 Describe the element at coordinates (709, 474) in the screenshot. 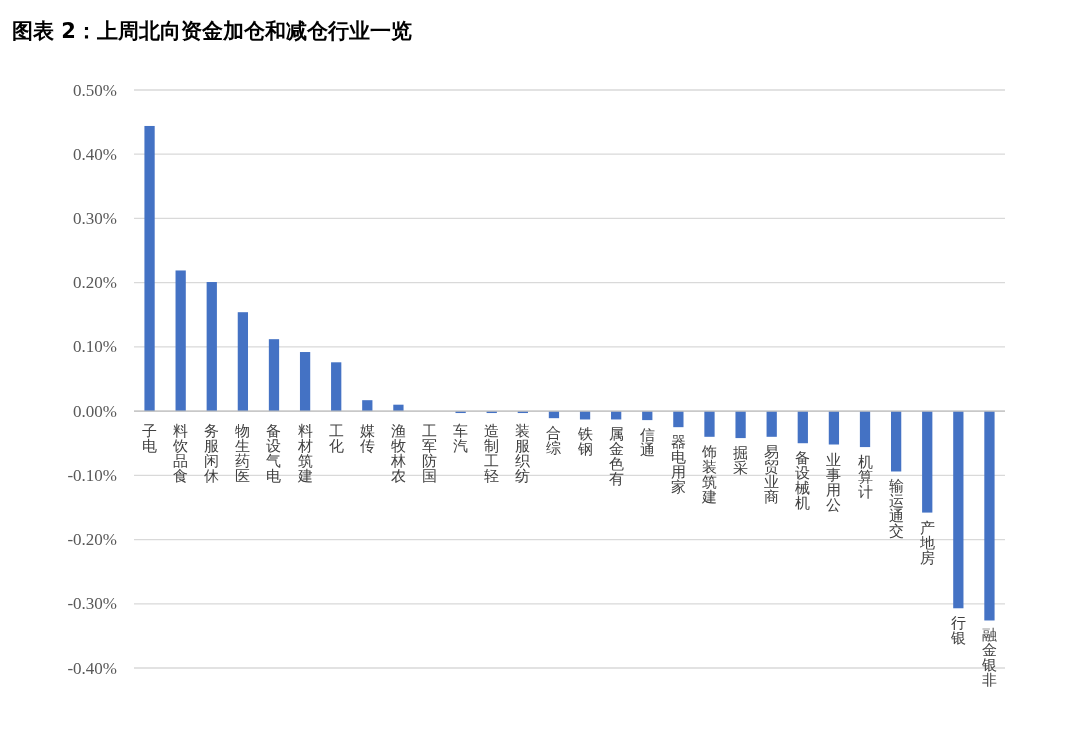

I see `x-tick-label: 建筑装饰` at that location.